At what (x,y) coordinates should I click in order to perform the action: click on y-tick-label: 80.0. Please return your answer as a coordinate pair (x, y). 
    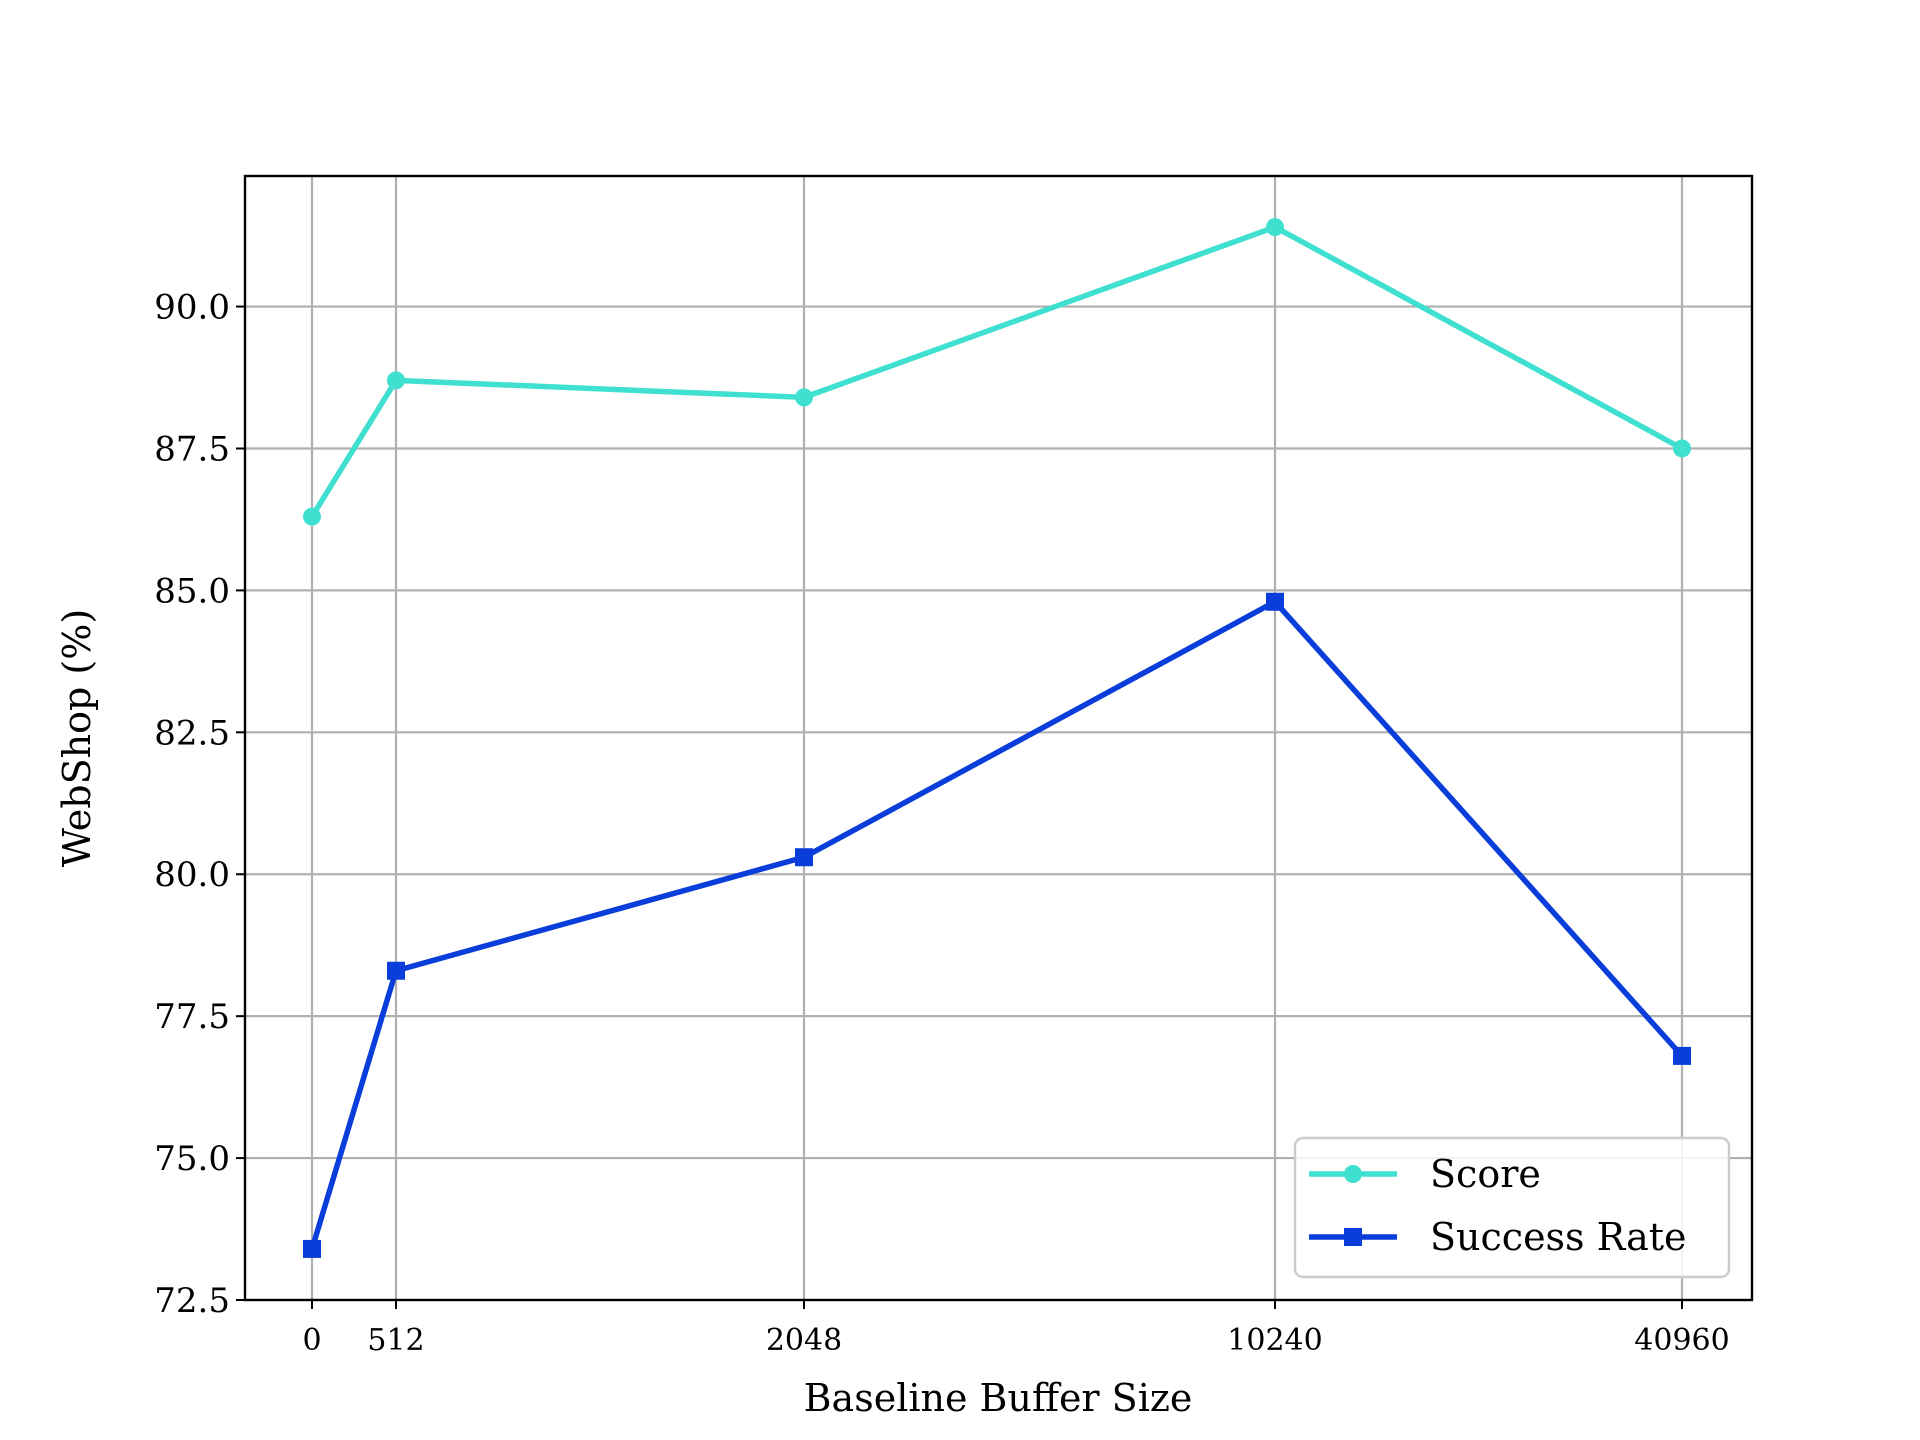
    Looking at the image, I should click on (192, 875).